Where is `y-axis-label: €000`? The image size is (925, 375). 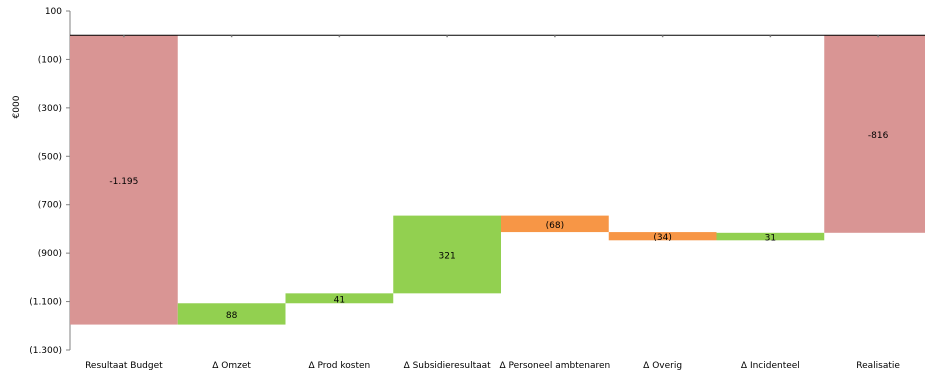
y-axis-label: €000 is located at coordinates (17, 106).